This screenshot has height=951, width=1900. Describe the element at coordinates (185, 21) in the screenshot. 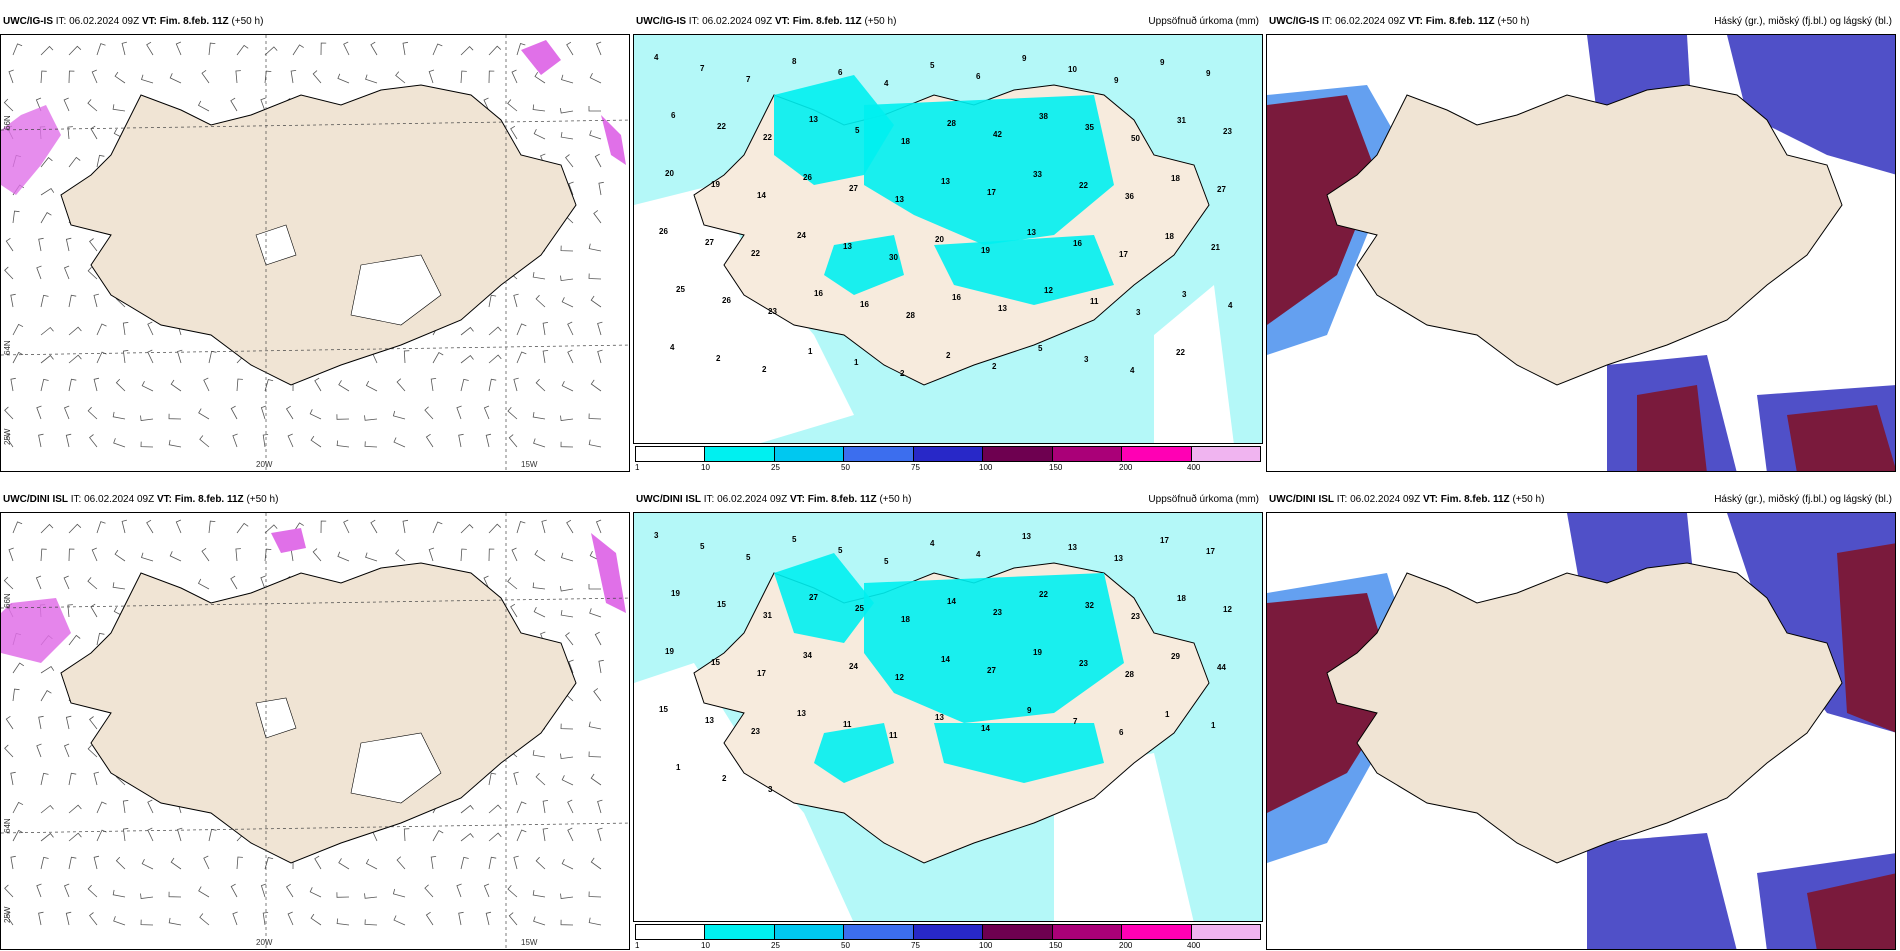

I see `valid-time: VT: Fim. 8.feb. 11Z` at that location.